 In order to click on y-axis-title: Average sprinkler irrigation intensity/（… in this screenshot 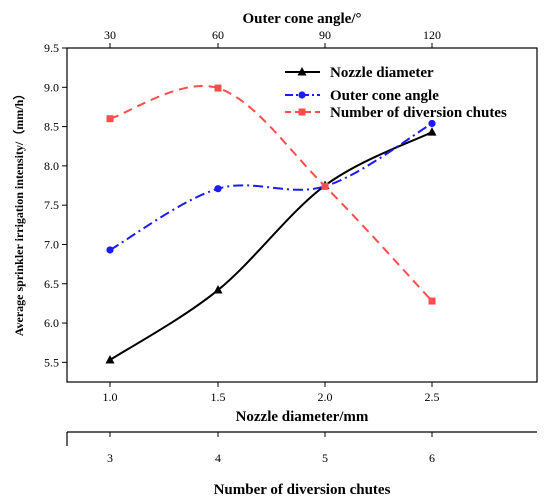, I will do `click(18, 212)`.